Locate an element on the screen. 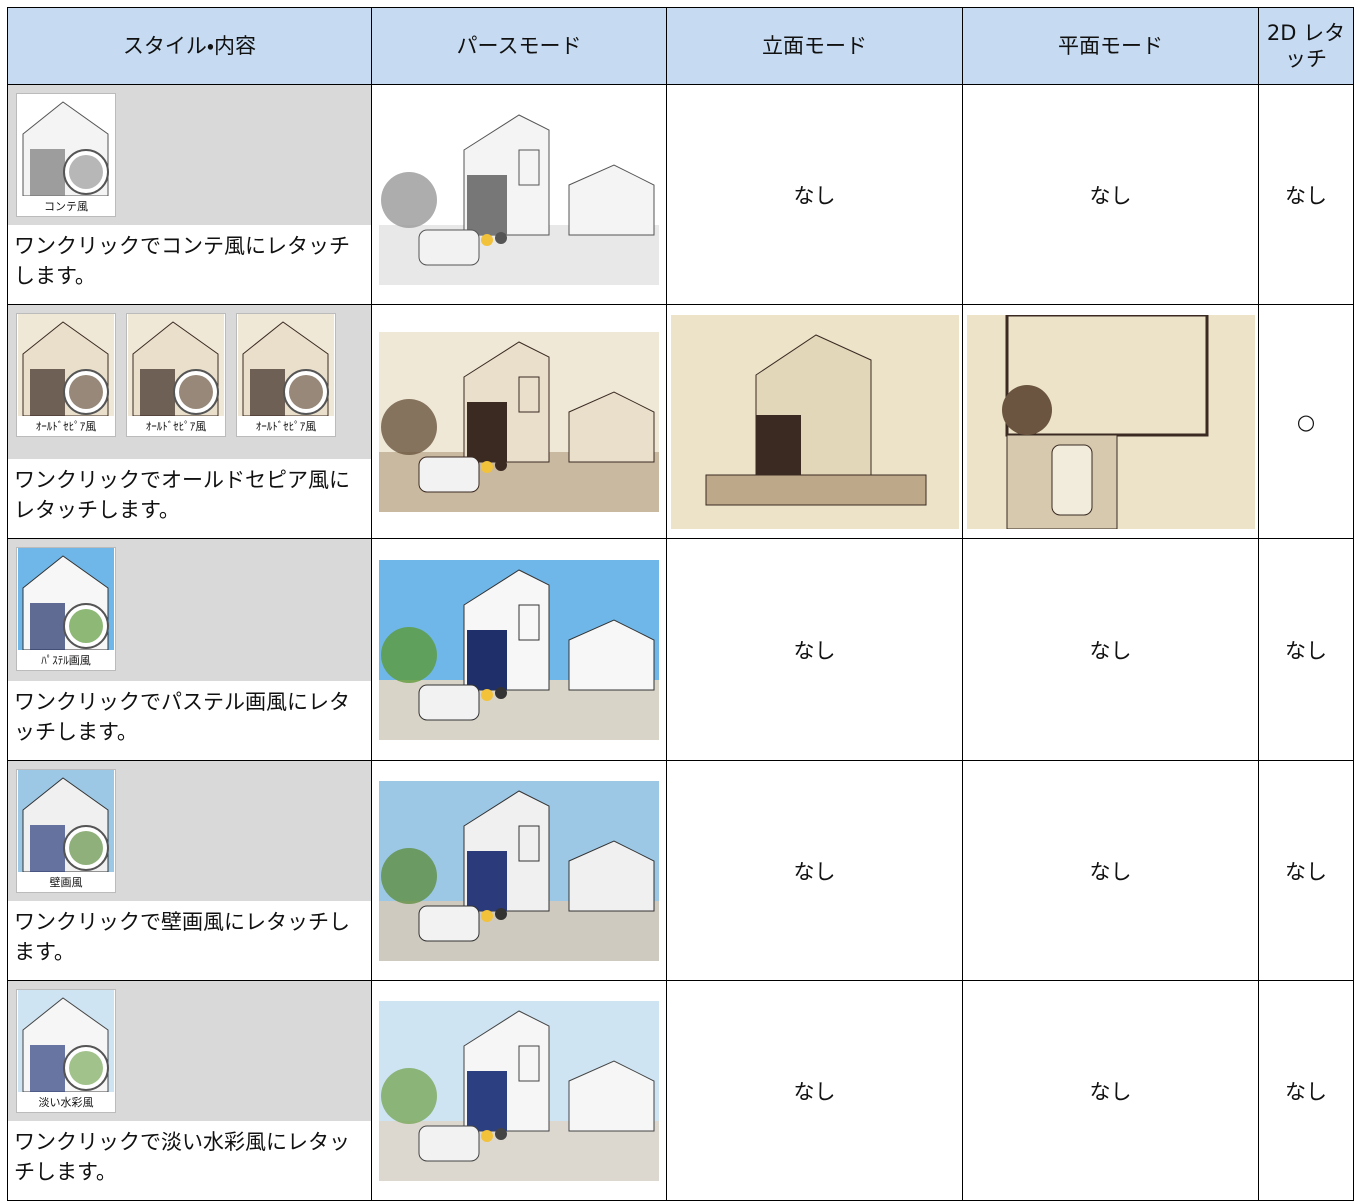 This screenshot has height=1201, width=1360. icon-label: 壁画風 is located at coordinates (66, 882).